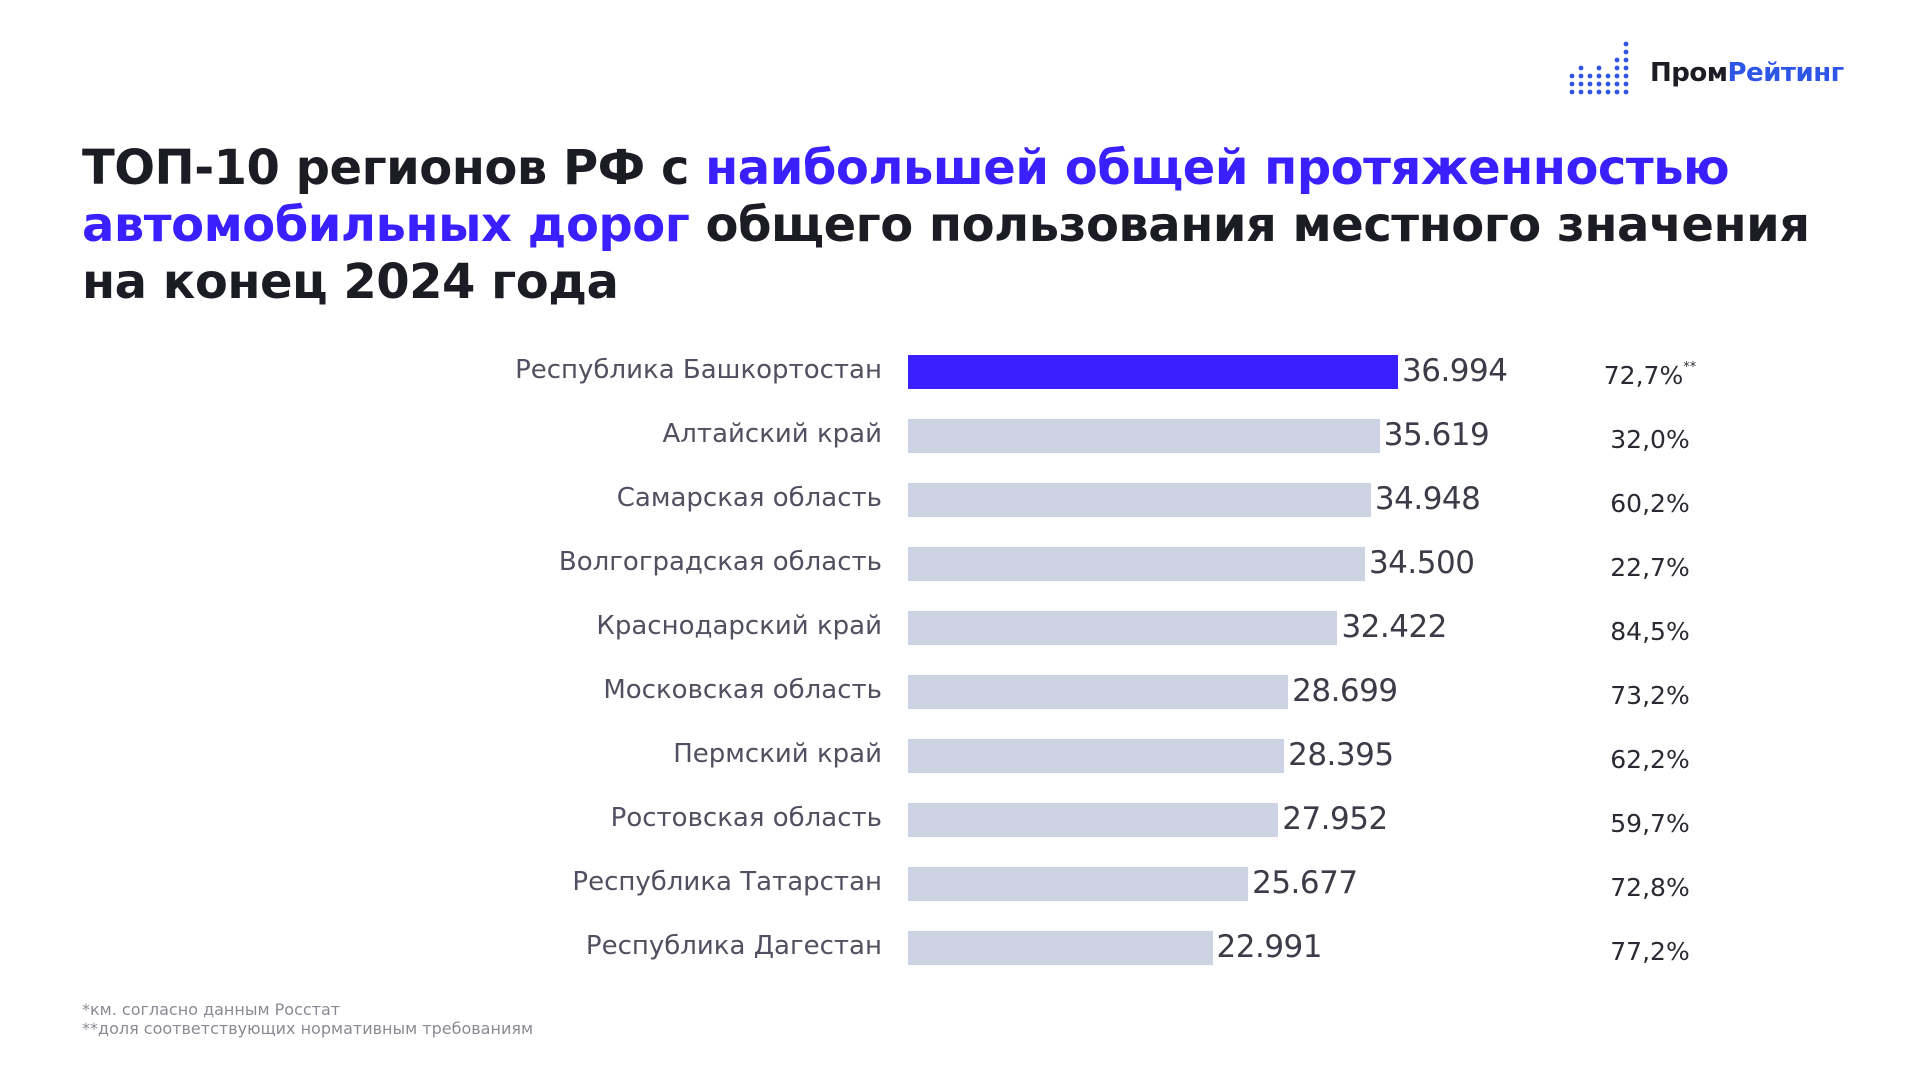  What do you see at coordinates (1650, 374) in the screenshot?
I see `share-label: 72,7%**` at bounding box center [1650, 374].